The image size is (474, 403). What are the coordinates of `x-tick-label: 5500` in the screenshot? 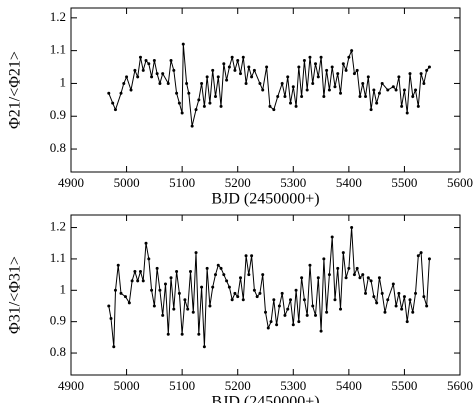 It's located at (404, 182).